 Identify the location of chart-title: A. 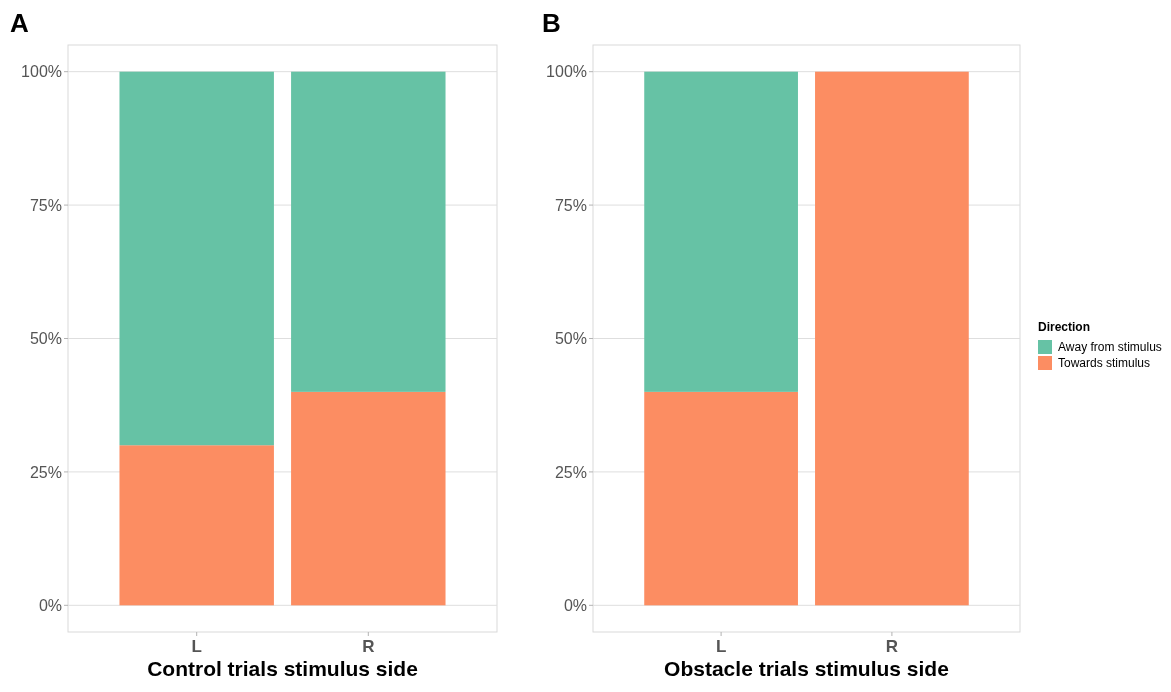
(19, 23).